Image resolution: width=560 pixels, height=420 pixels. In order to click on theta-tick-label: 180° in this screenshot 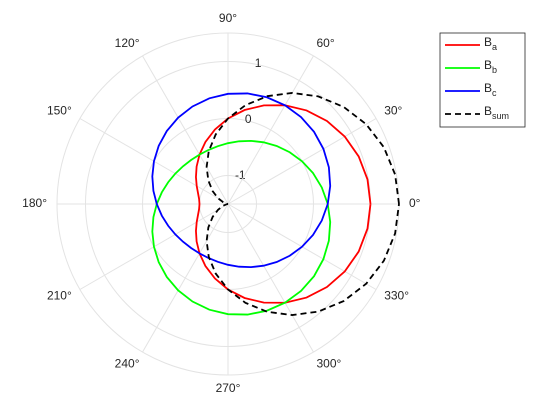, I will do `click(34, 203)`.